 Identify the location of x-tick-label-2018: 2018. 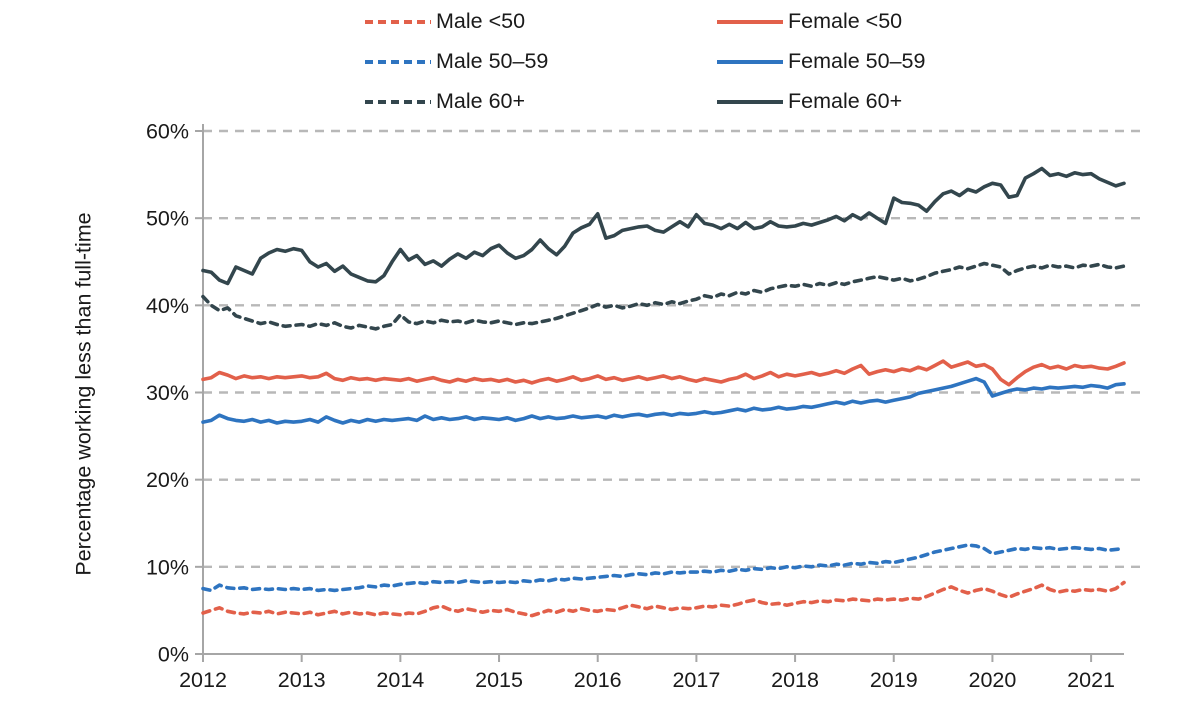
(795, 680).